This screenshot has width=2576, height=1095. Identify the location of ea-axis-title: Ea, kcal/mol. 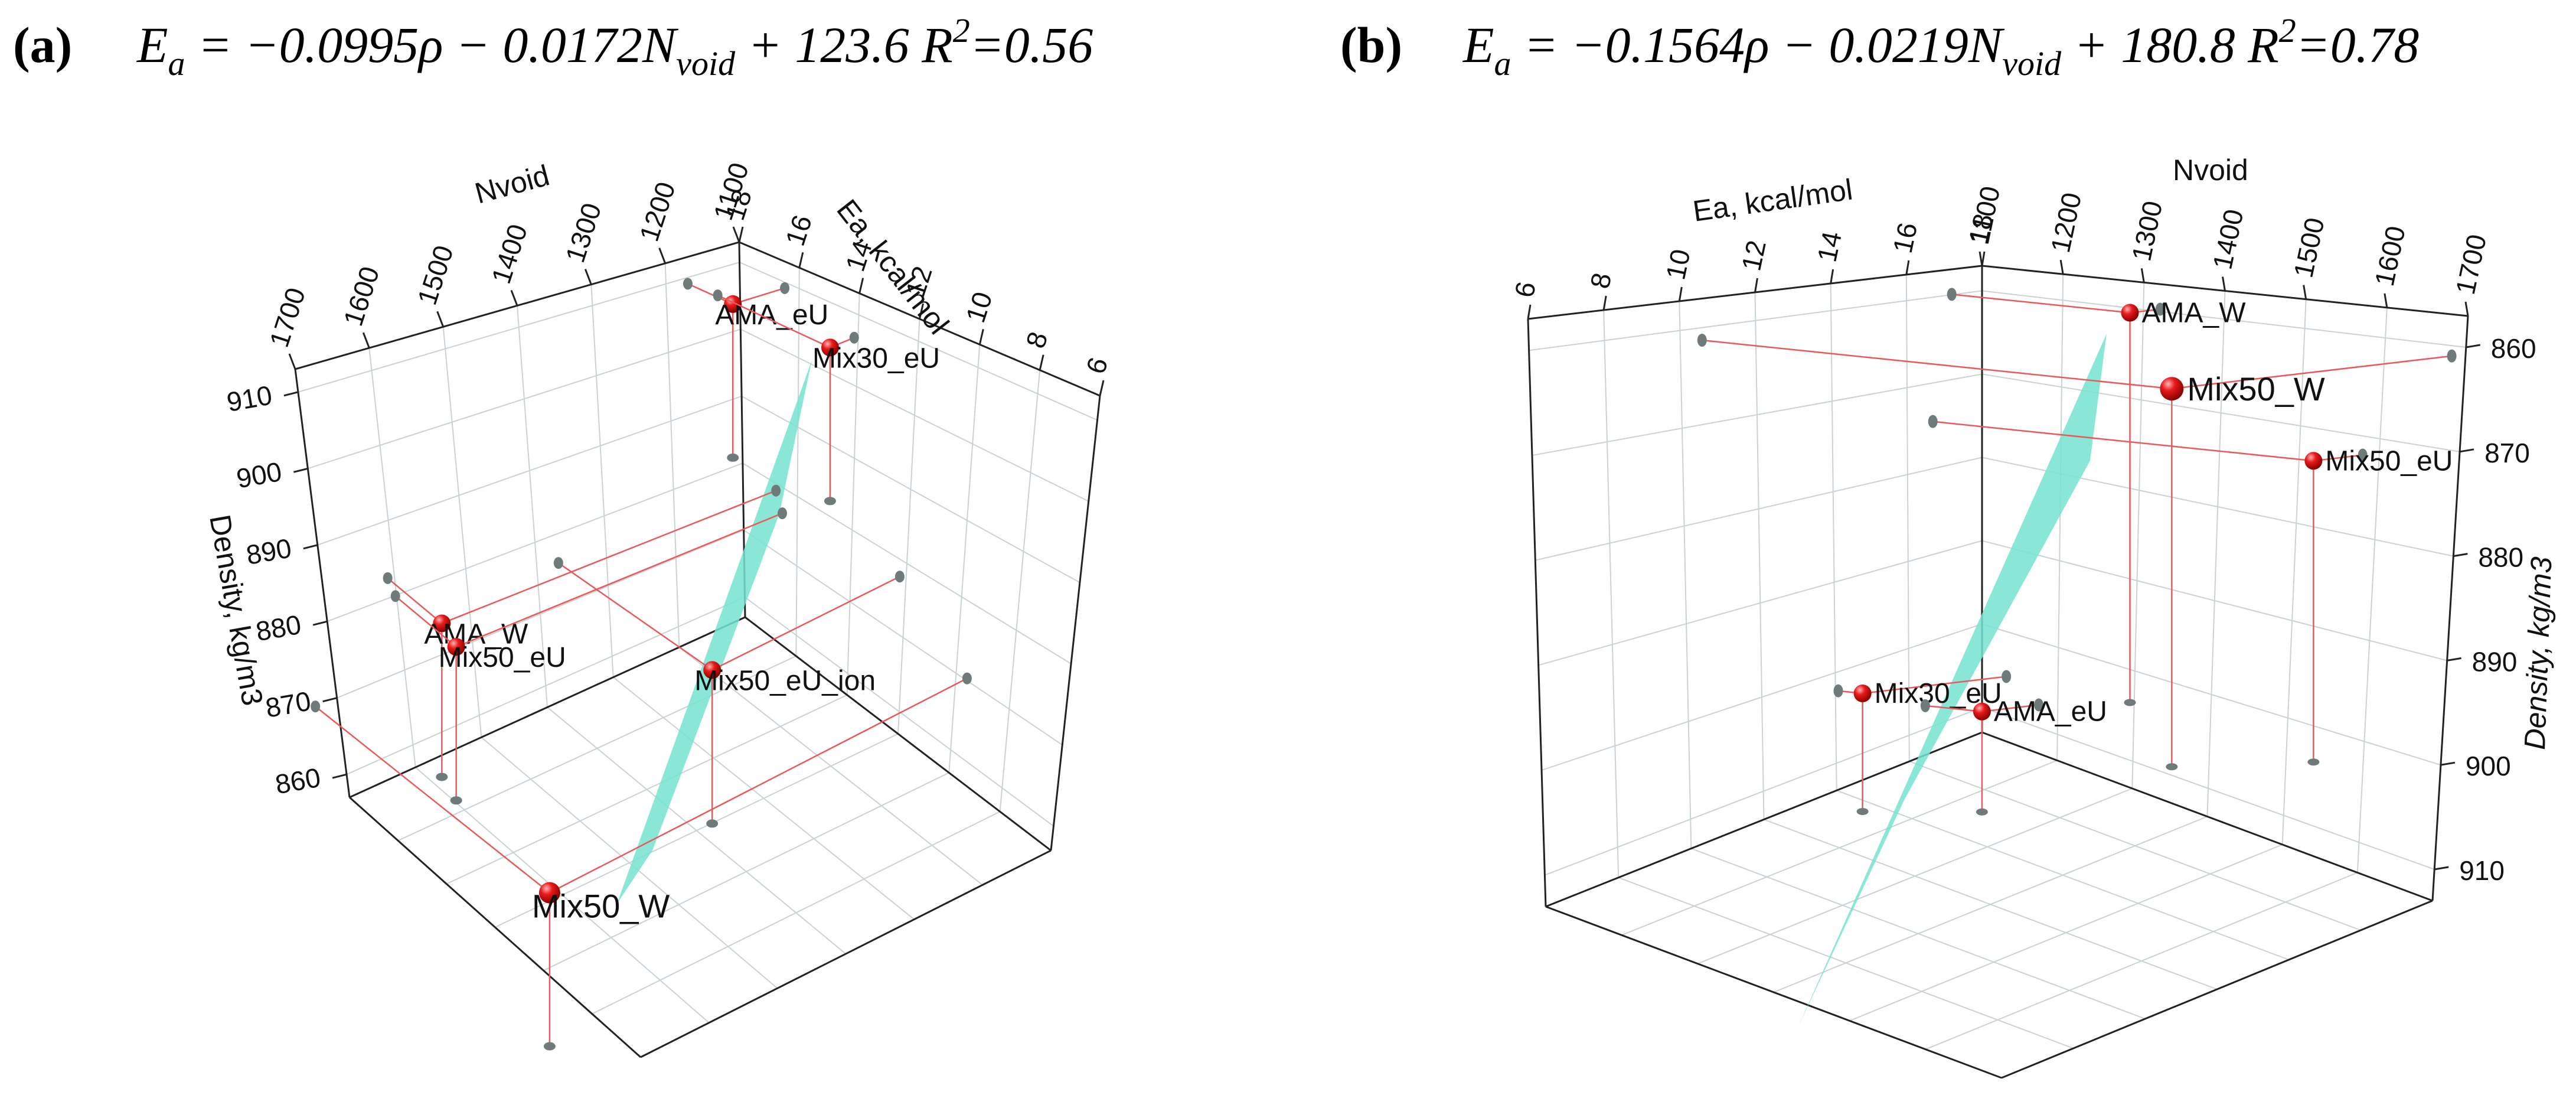
(1773, 200).